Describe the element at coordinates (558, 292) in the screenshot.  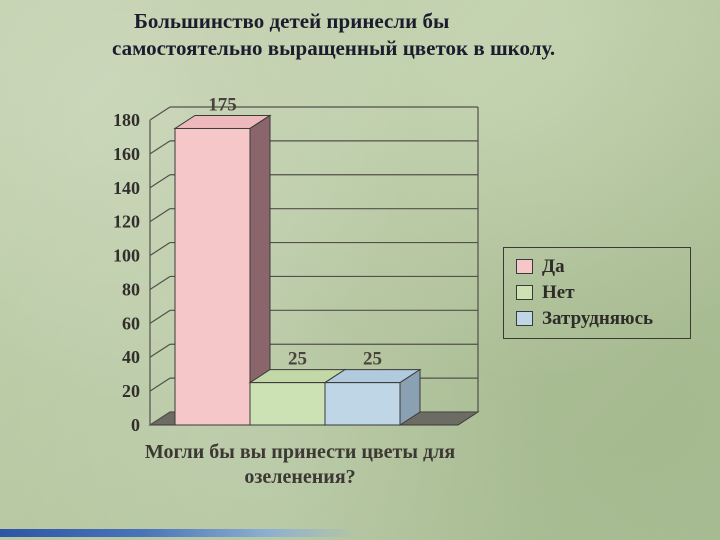
I see `legend-label-net: Нет` at that location.